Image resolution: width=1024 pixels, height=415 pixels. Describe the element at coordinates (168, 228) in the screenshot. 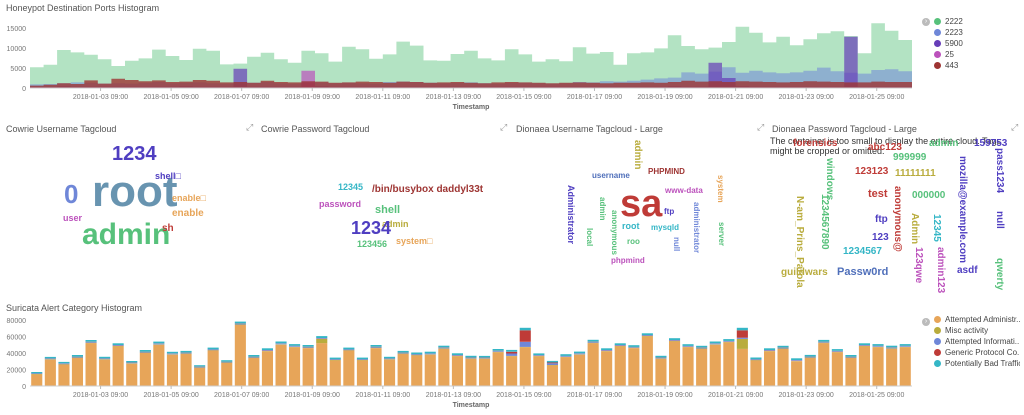

I see `tag-word: sh` at that location.